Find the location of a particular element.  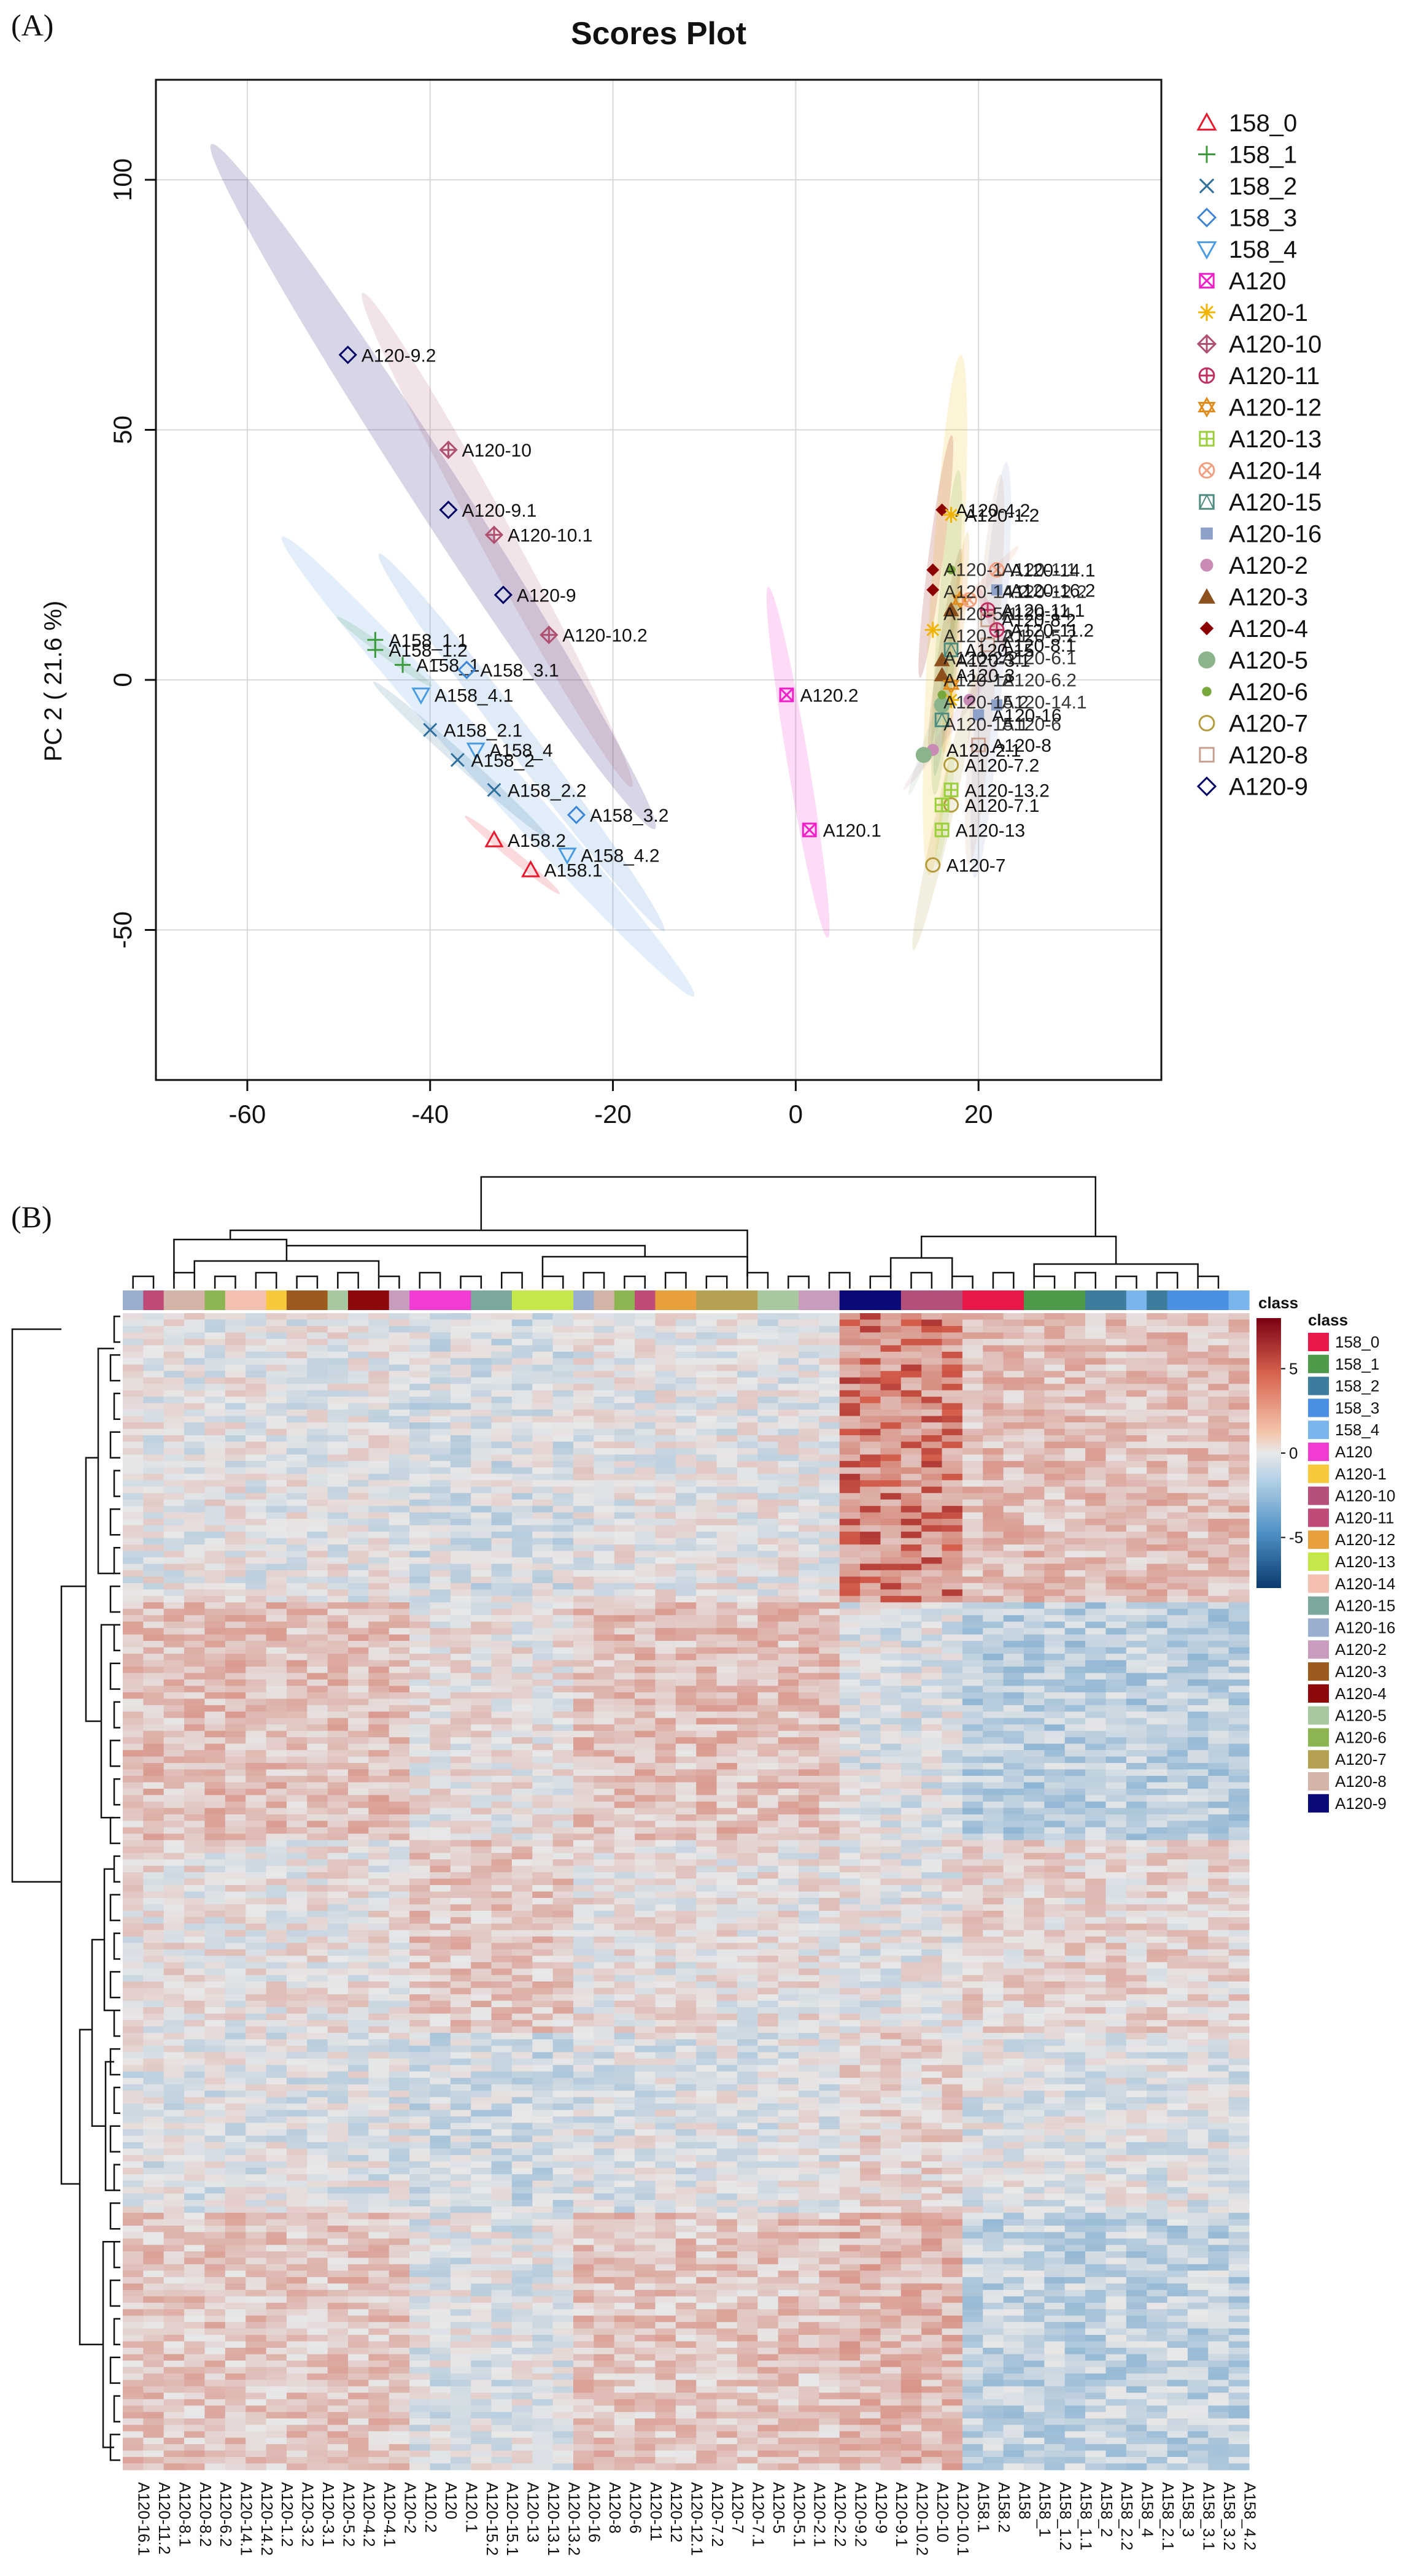

point-label: A158_1 is located at coordinates (447, 666).